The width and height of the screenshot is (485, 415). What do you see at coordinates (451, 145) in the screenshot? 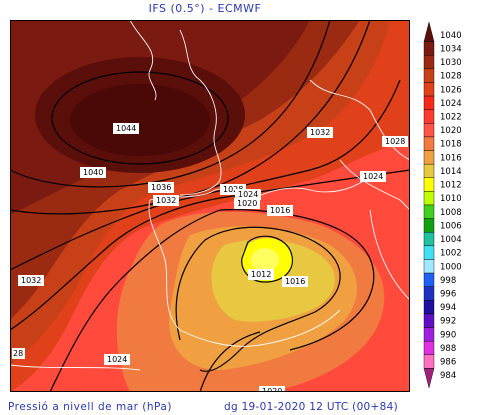
I see `legend-label: 1018` at bounding box center [451, 145].